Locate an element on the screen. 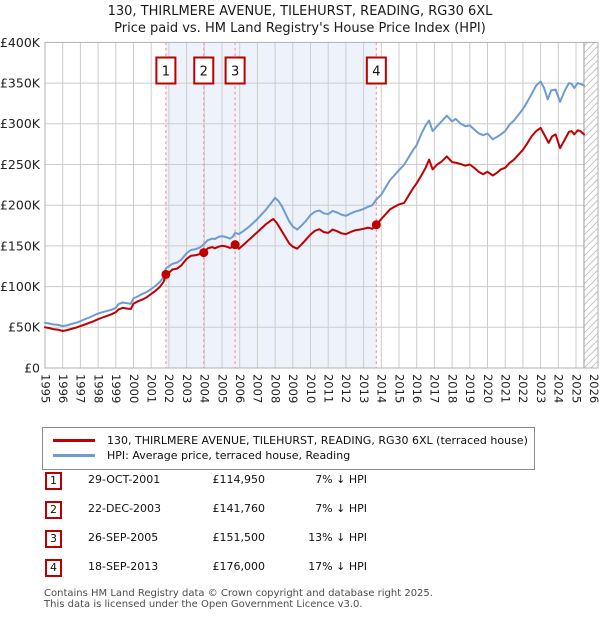 Image resolution: width=600 pixels, height=620 pixels. future-hatch is located at coordinates (590, 205).